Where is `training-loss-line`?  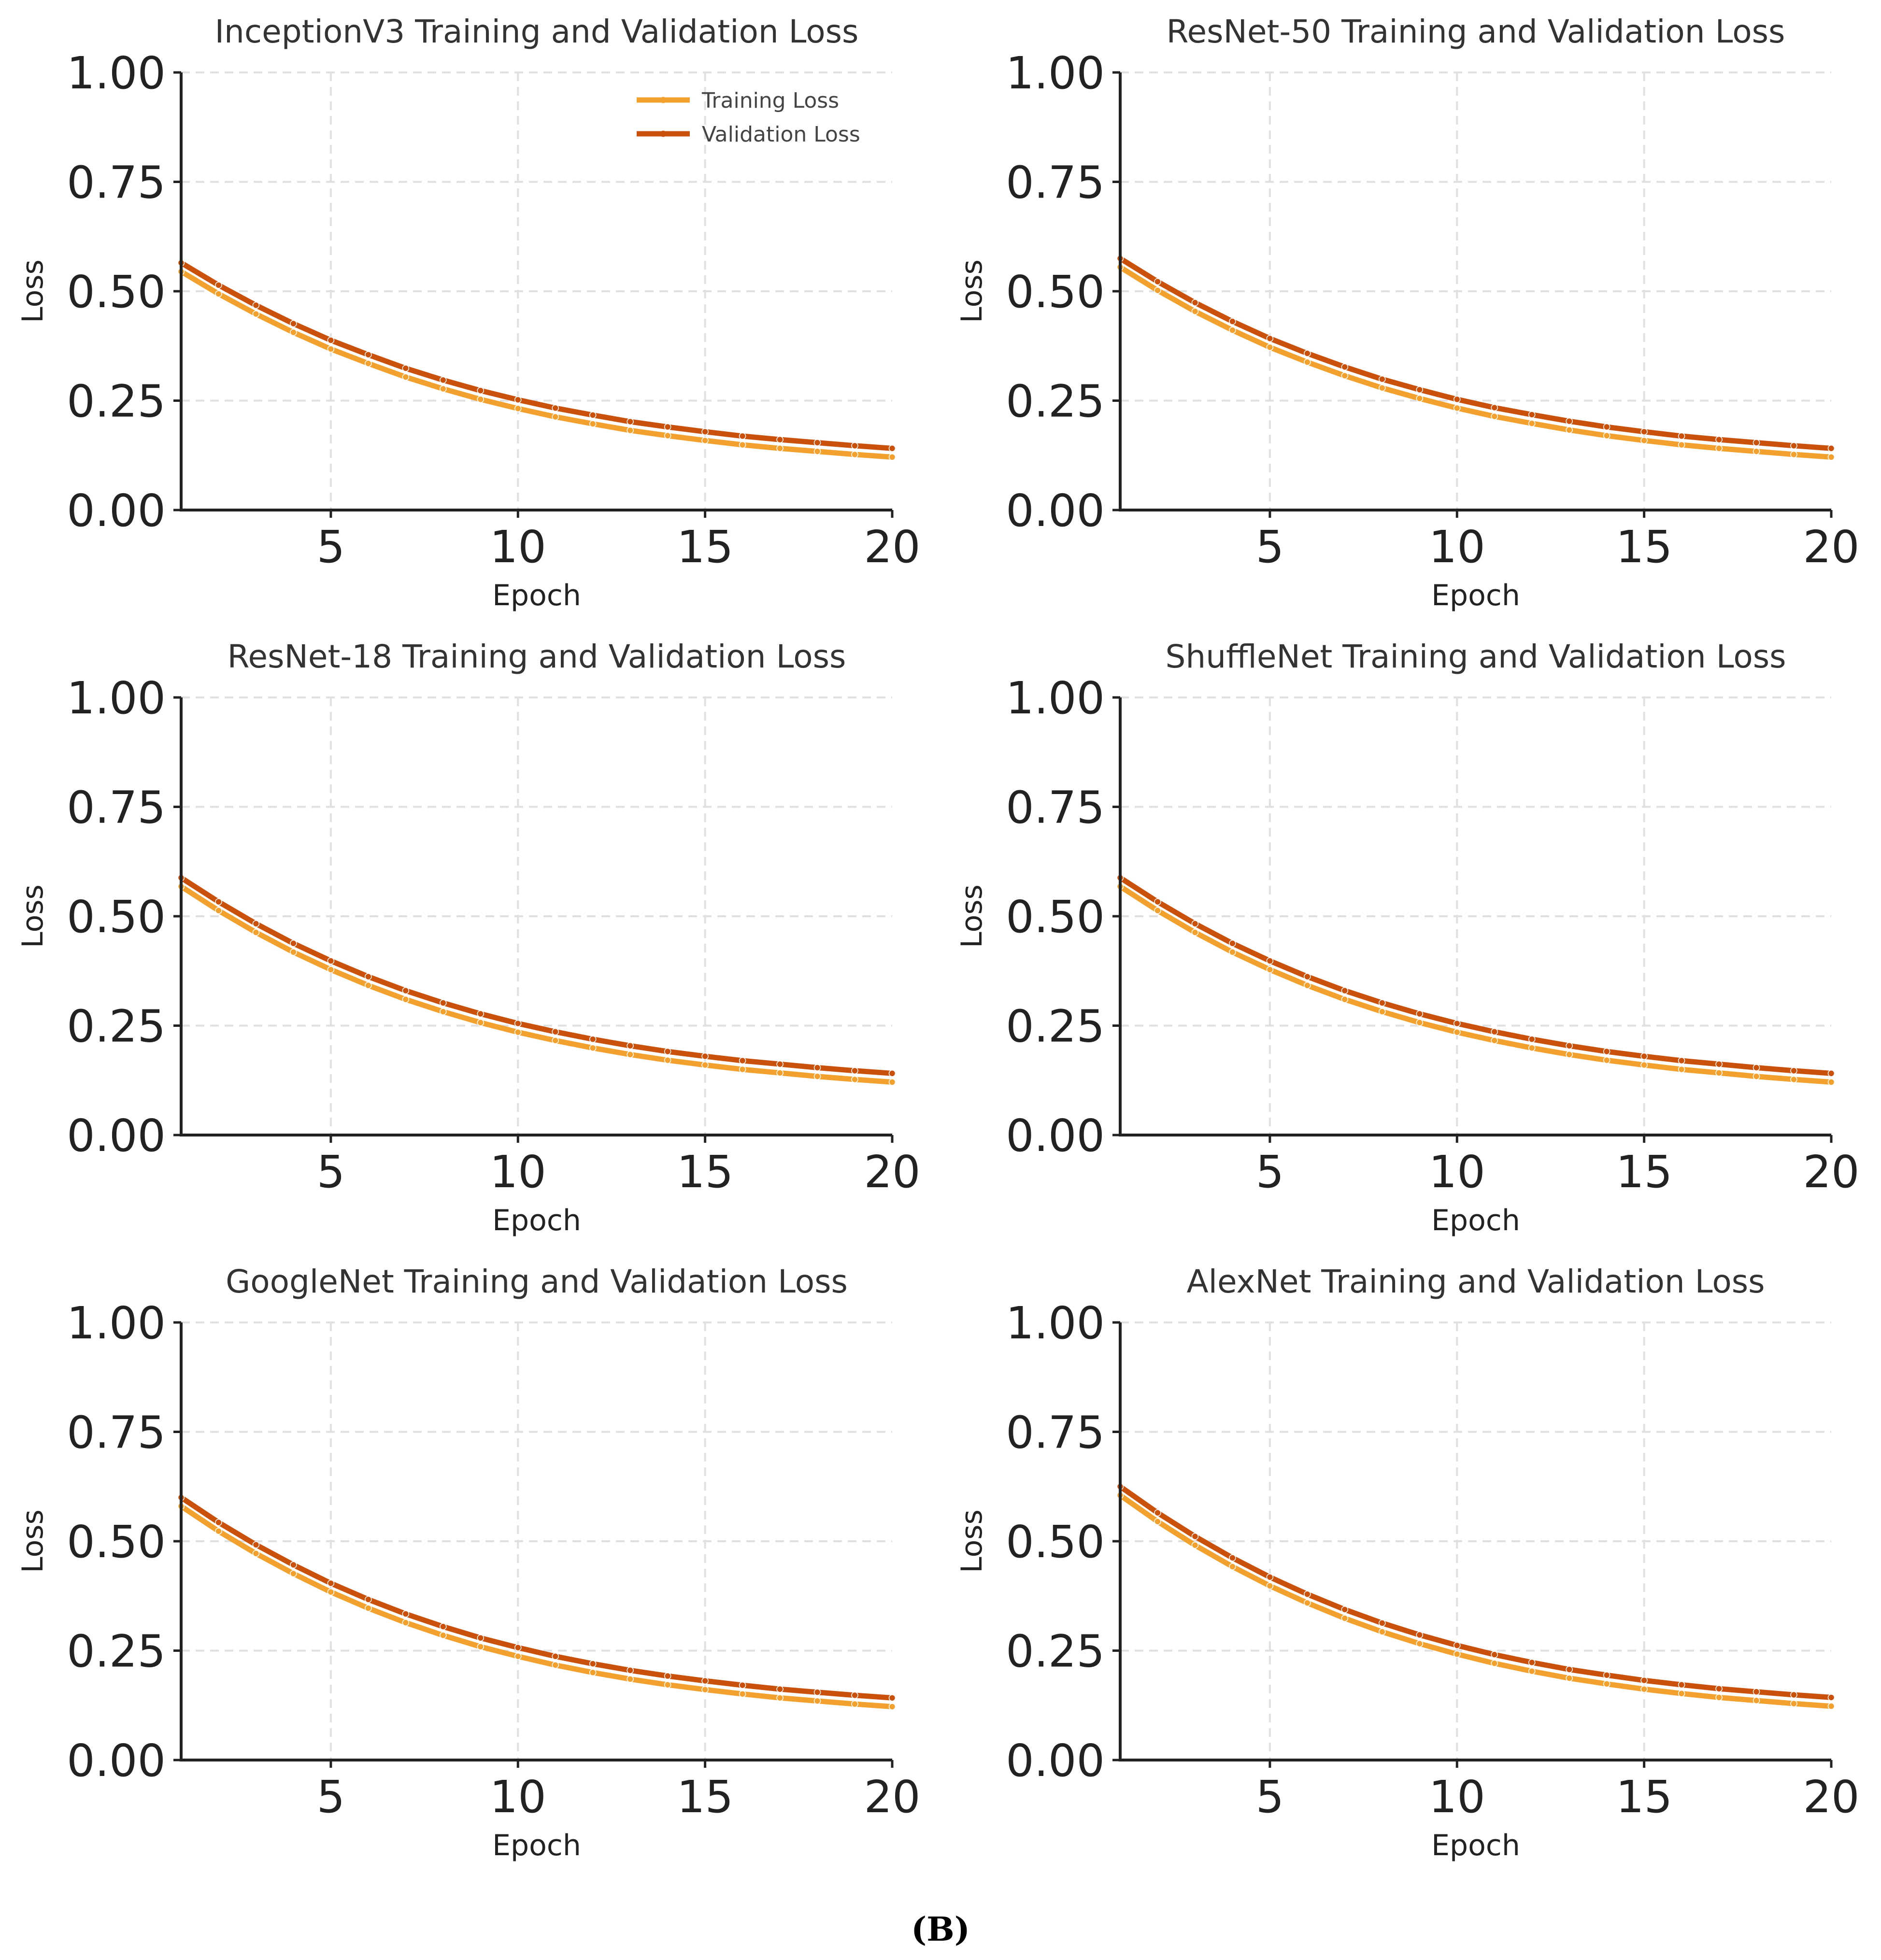
training-loss-line is located at coordinates (1475, 984).